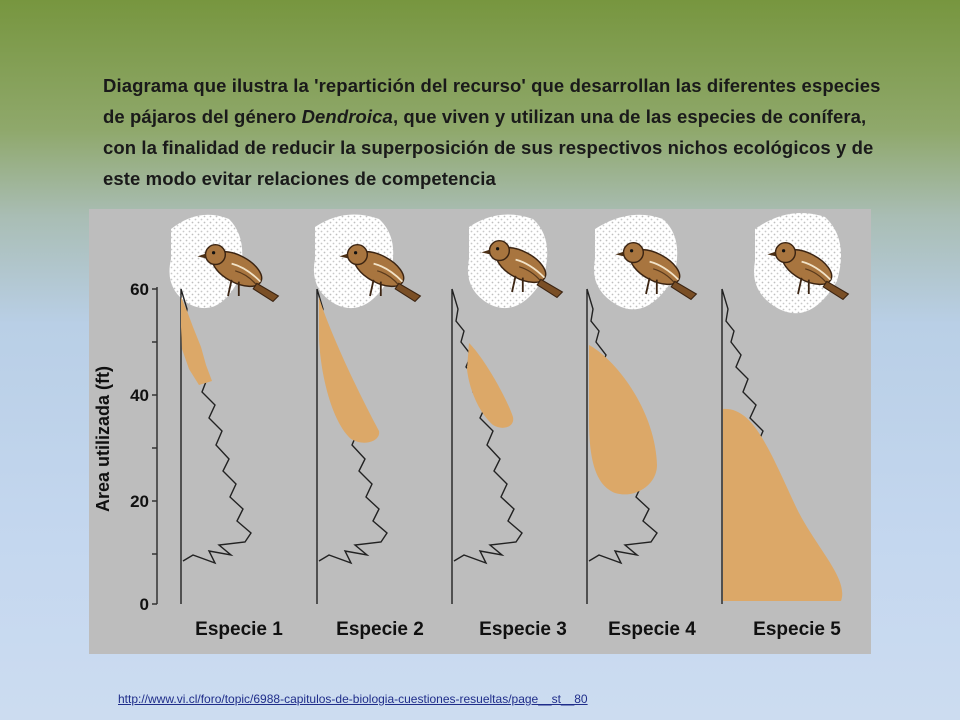  What do you see at coordinates (797, 629) in the screenshot?
I see `panel-label: Especie 5` at bounding box center [797, 629].